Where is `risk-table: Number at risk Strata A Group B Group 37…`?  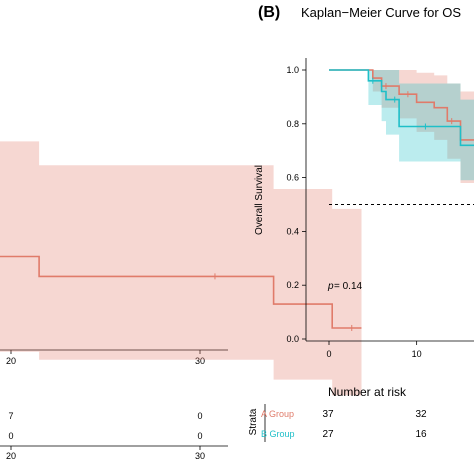
risk-table: Number at risk Strata A Group B Group 37… is located at coordinates (337, 413).